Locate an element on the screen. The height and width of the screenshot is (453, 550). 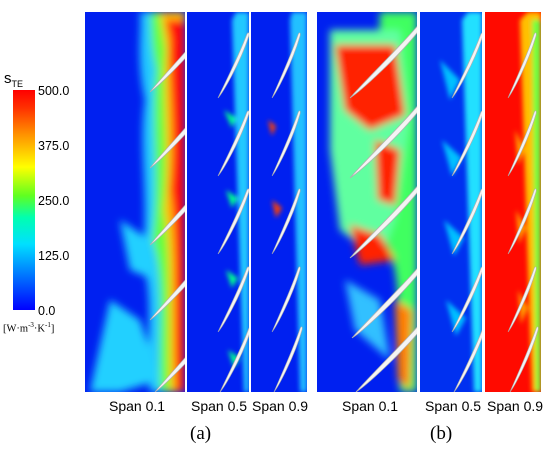
panel-label-a: (a) is located at coordinates (201, 433).